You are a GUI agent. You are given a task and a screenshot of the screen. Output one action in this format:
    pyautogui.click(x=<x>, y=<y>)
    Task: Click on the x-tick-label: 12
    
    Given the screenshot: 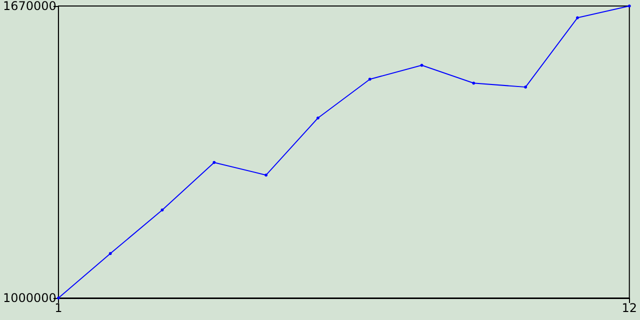 What is the action you would take?
    pyautogui.click(x=630, y=308)
    